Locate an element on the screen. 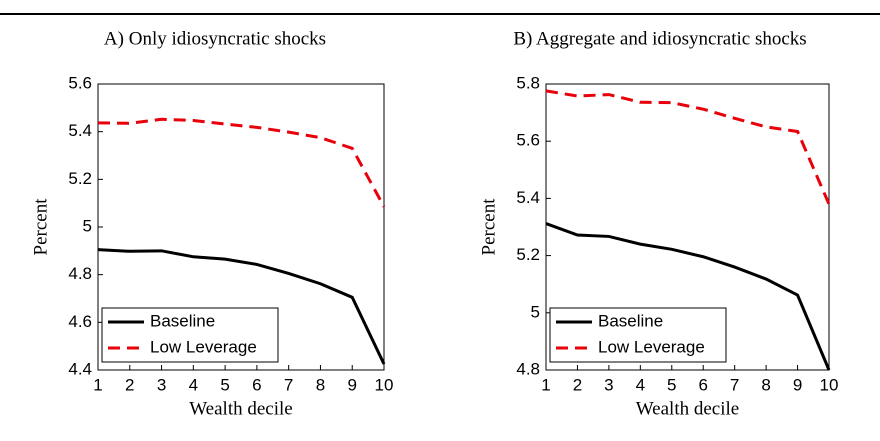 Image resolution: width=880 pixels, height=441 pixels. y-tick-label: 5.8 is located at coordinates (528, 82).